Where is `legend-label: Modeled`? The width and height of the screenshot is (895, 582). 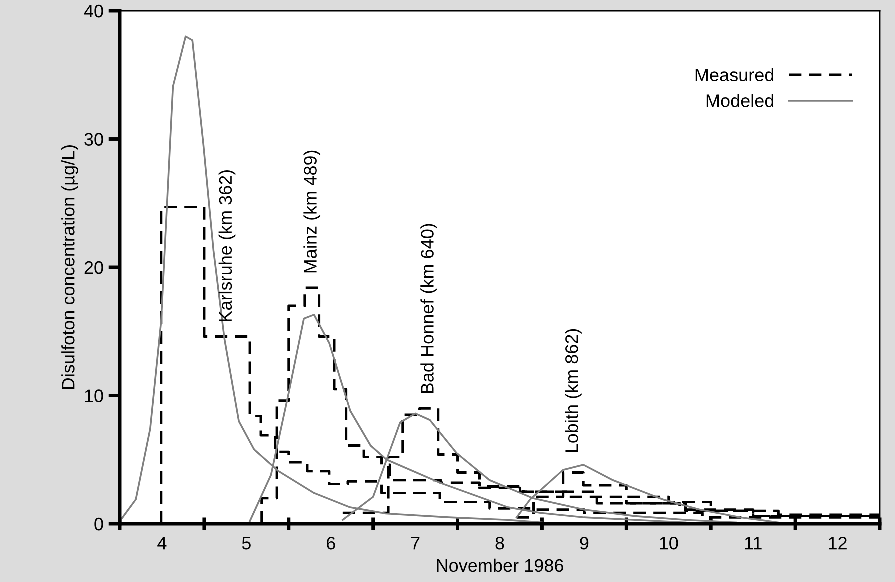
legend-label: Modeled is located at coordinates (740, 101).